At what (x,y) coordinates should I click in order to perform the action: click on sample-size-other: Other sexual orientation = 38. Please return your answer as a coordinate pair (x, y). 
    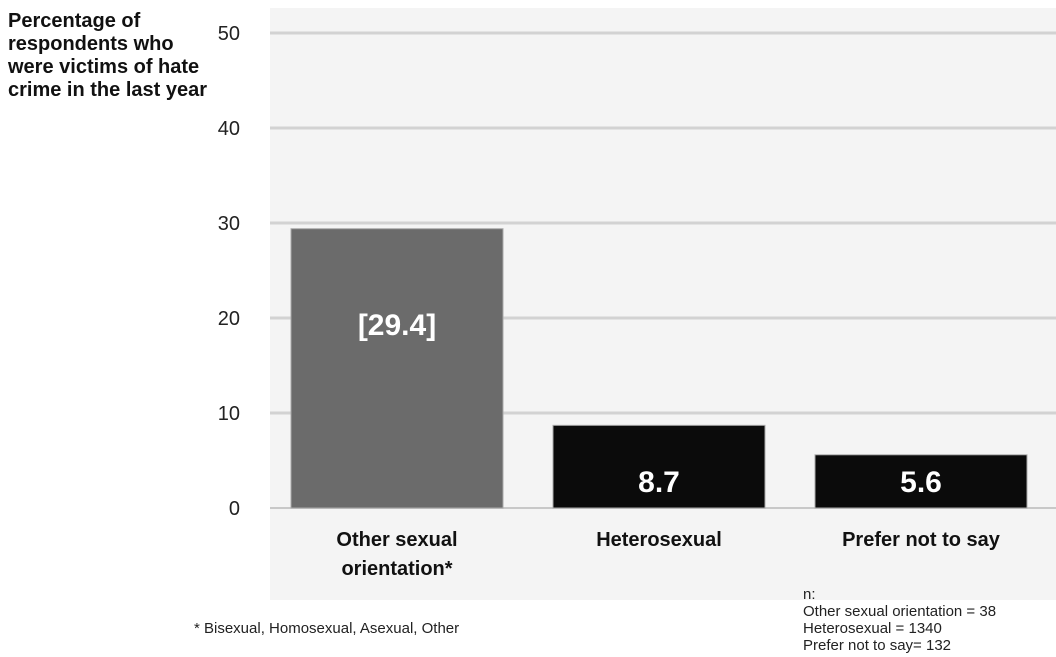
    Looking at the image, I should click on (900, 611).